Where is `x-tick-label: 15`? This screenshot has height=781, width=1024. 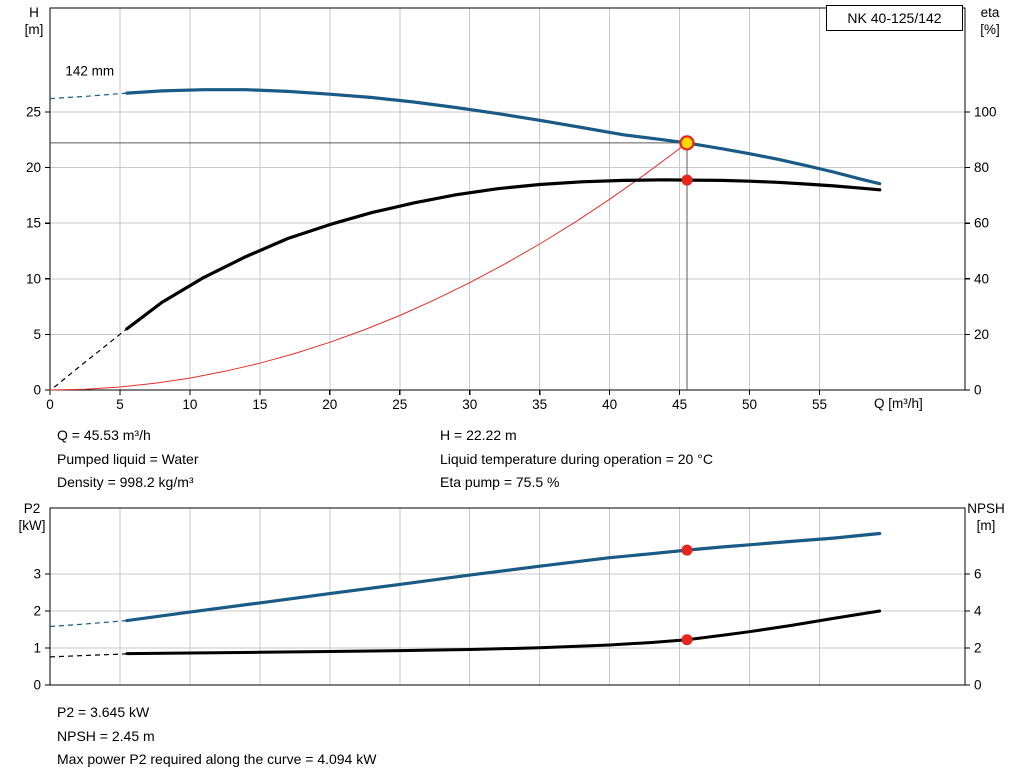
x-tick-label: 15 is located at coordinates (259, 404).